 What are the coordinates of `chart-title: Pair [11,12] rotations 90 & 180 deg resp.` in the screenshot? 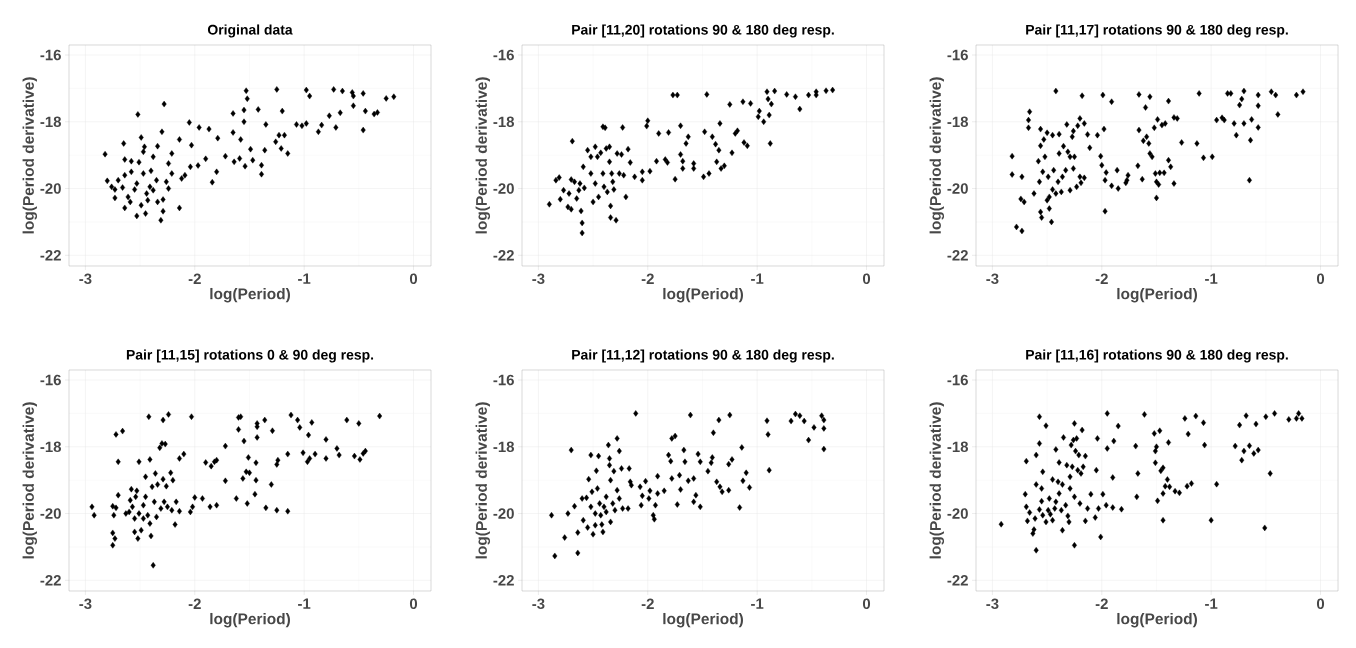 It's located at (703, 356).